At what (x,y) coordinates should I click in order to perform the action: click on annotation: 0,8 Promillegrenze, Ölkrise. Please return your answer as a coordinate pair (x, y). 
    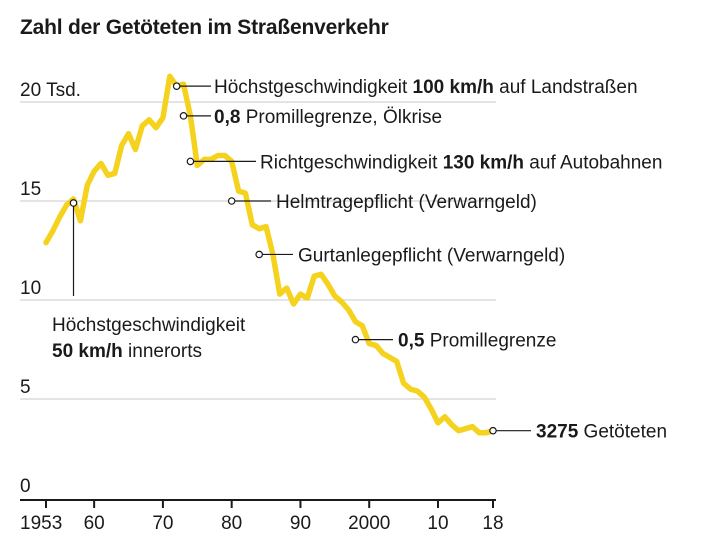
    Looking at the image, I should click on (310, 117).